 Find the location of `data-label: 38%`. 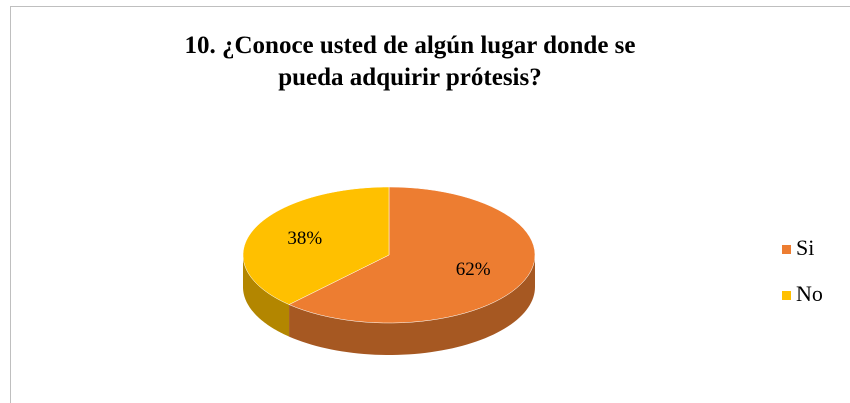

data-label: 38% is located at coordinates (304, 238).